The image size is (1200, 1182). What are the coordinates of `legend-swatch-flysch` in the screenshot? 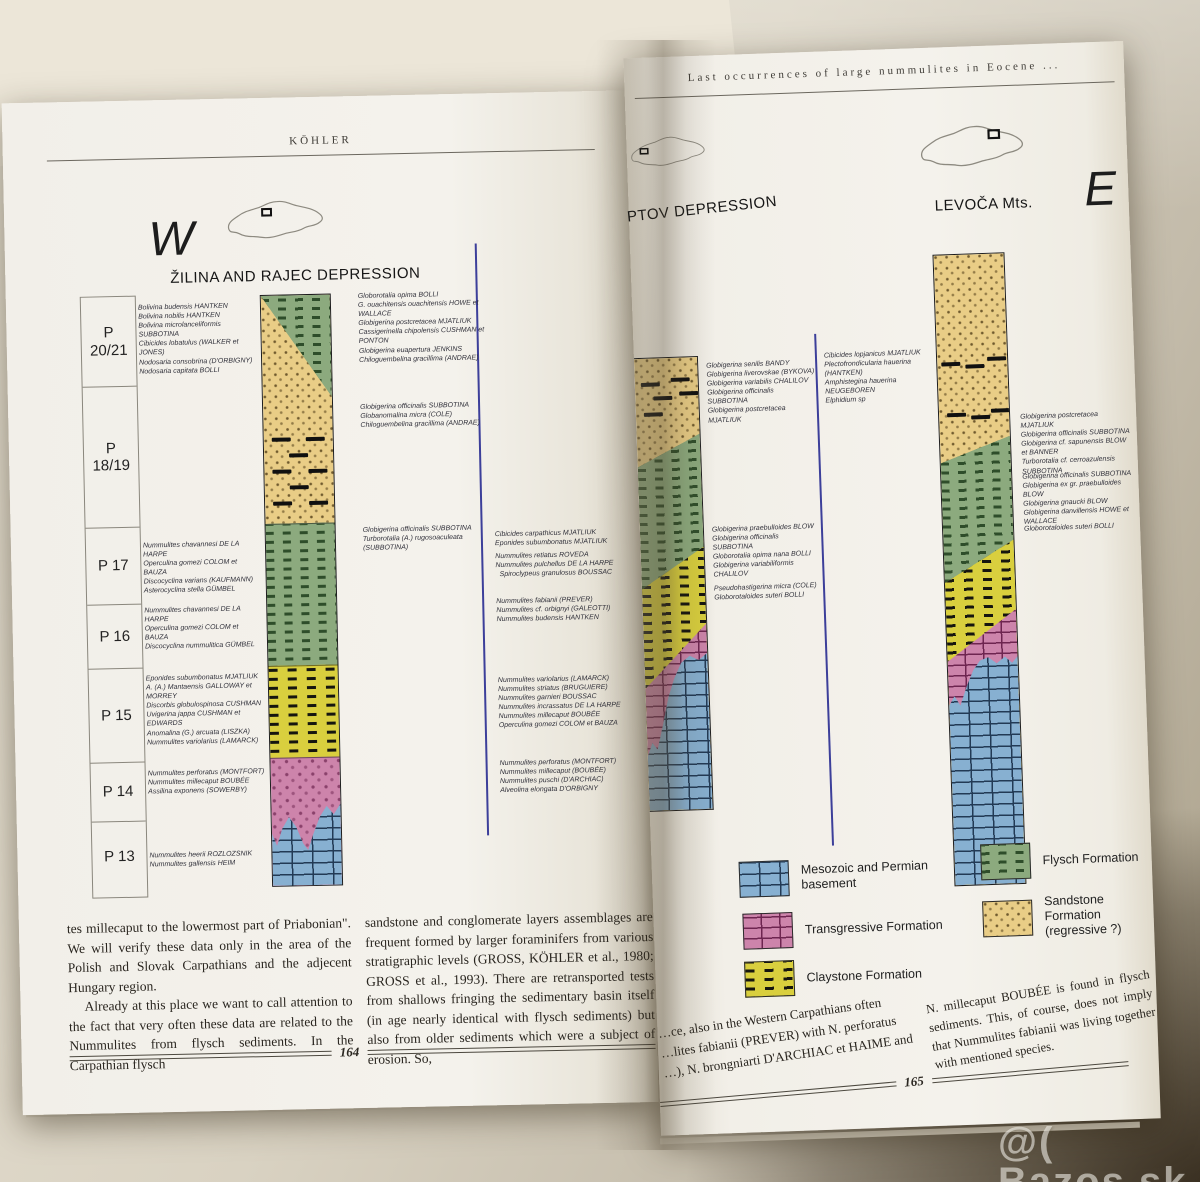 It's located at (1006, 861).